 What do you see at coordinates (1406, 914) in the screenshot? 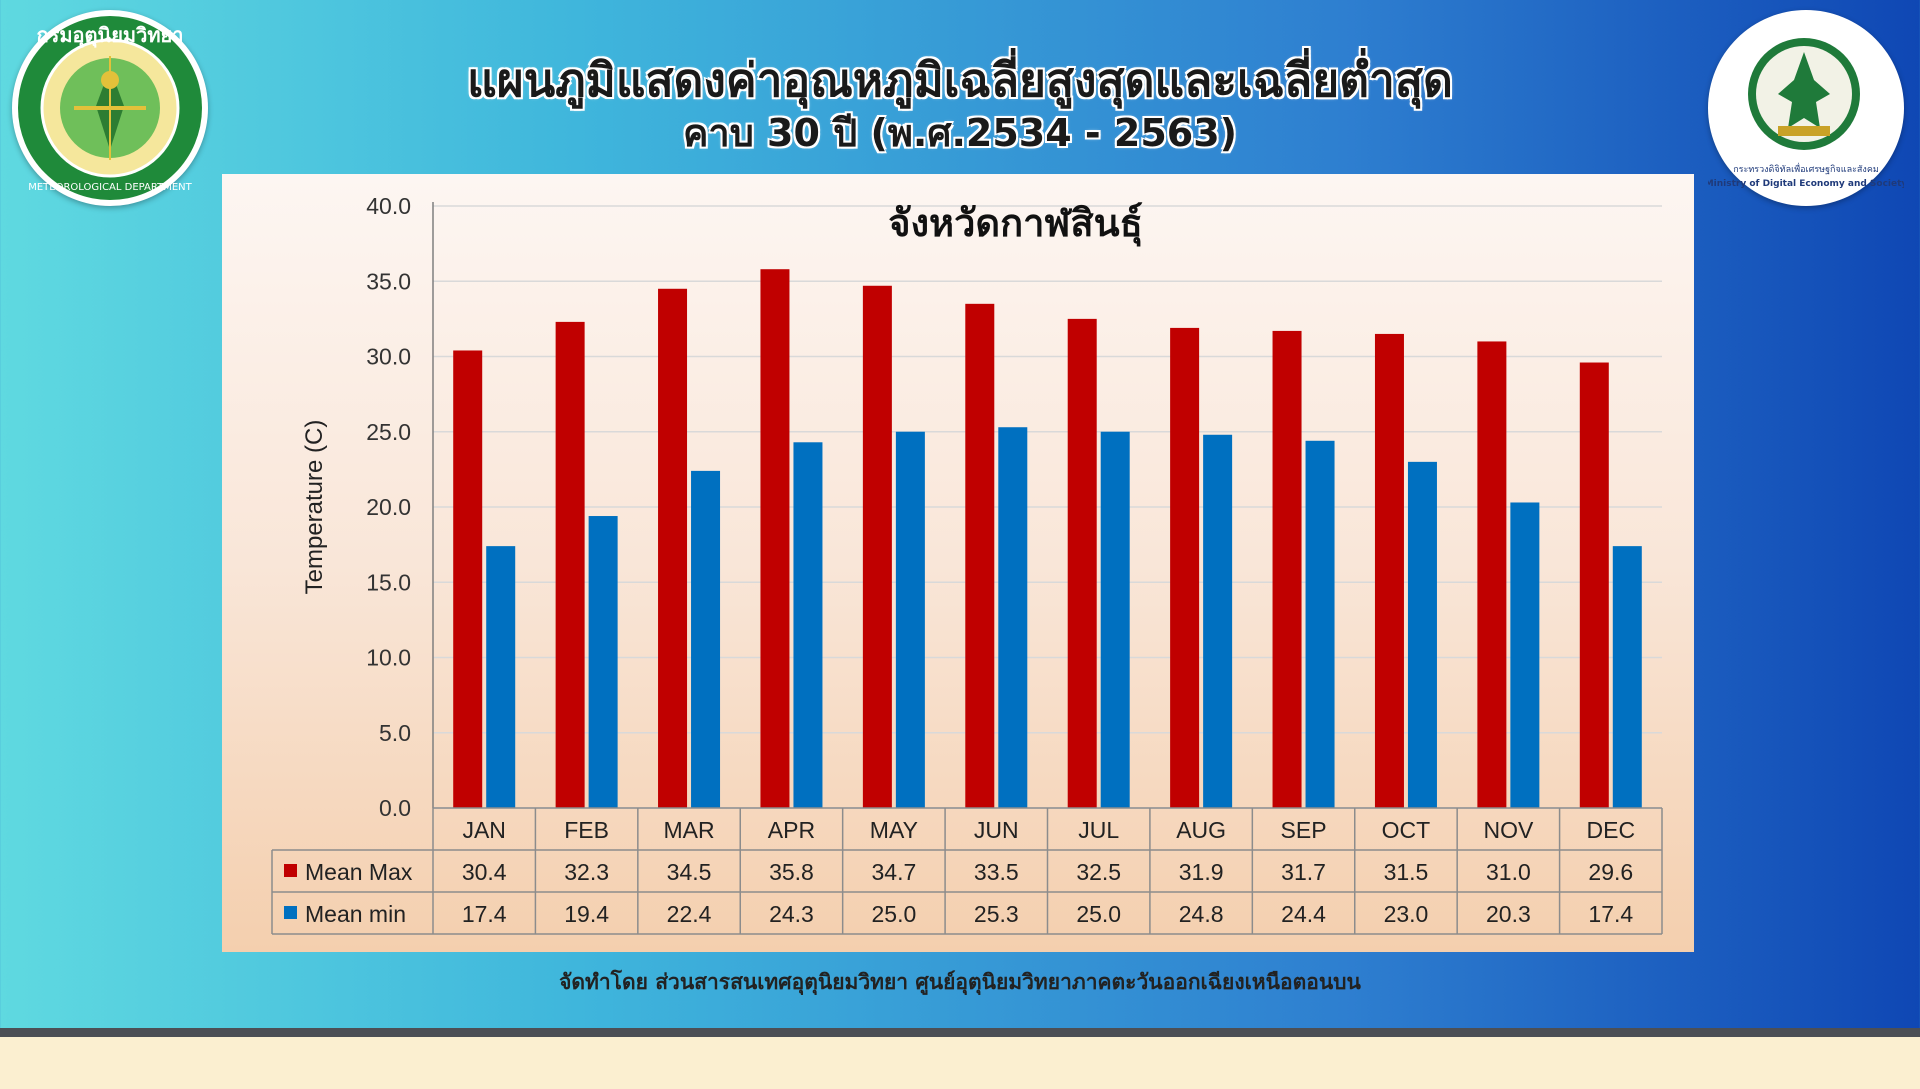
I see `data-label: 23.0` at bounding box center [1406, 914].